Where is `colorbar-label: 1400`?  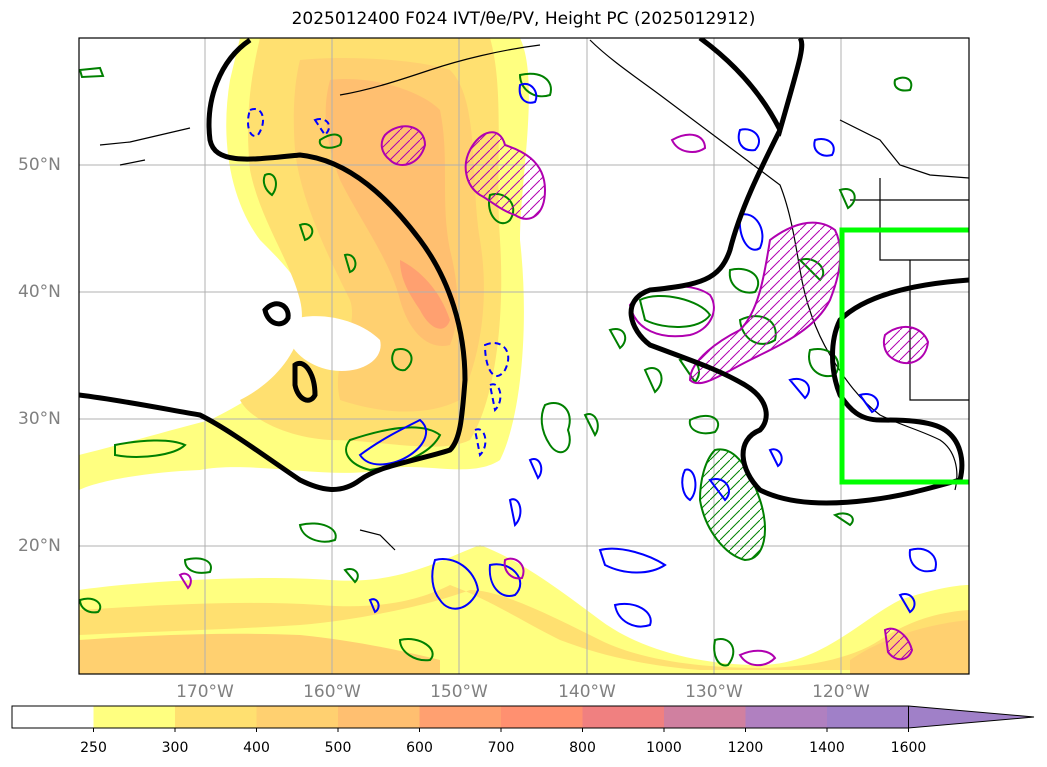 colorbar-label: 1400 is located at coordinates (827, 748).